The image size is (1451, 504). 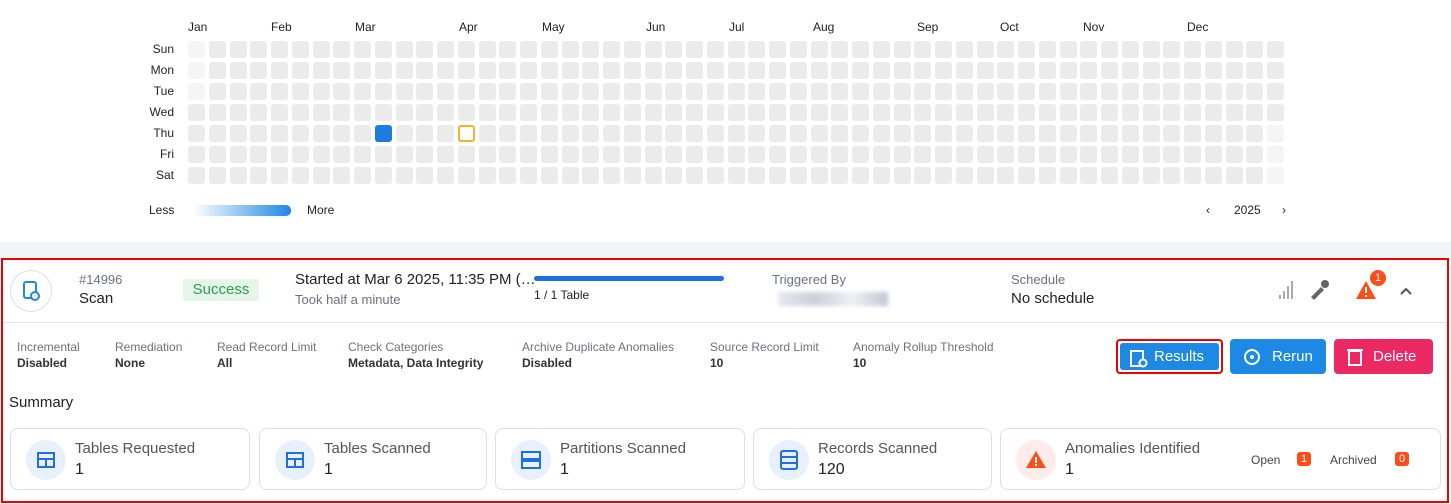 What do you see at coordinates (1378, 278) in the screenshot?
I see `alert-count: 1` at bounding box center [1378, 278].